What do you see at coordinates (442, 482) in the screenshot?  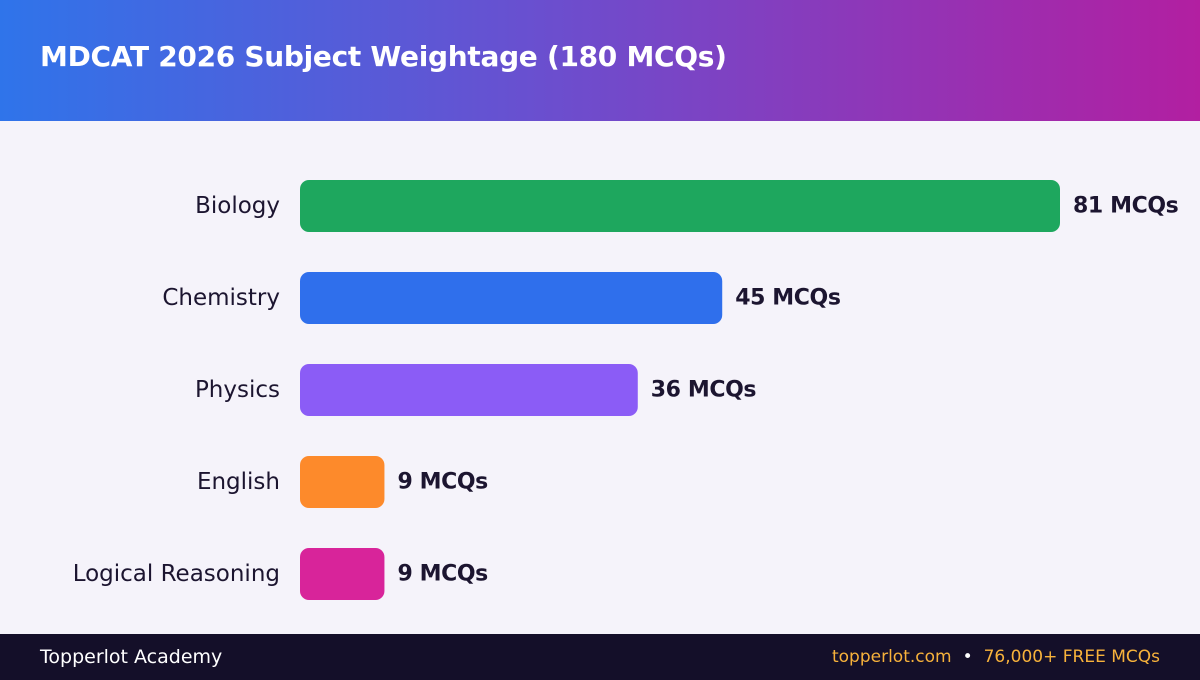 I see `value-label-english: 9 MCQs` at bounding box center [442, 482].